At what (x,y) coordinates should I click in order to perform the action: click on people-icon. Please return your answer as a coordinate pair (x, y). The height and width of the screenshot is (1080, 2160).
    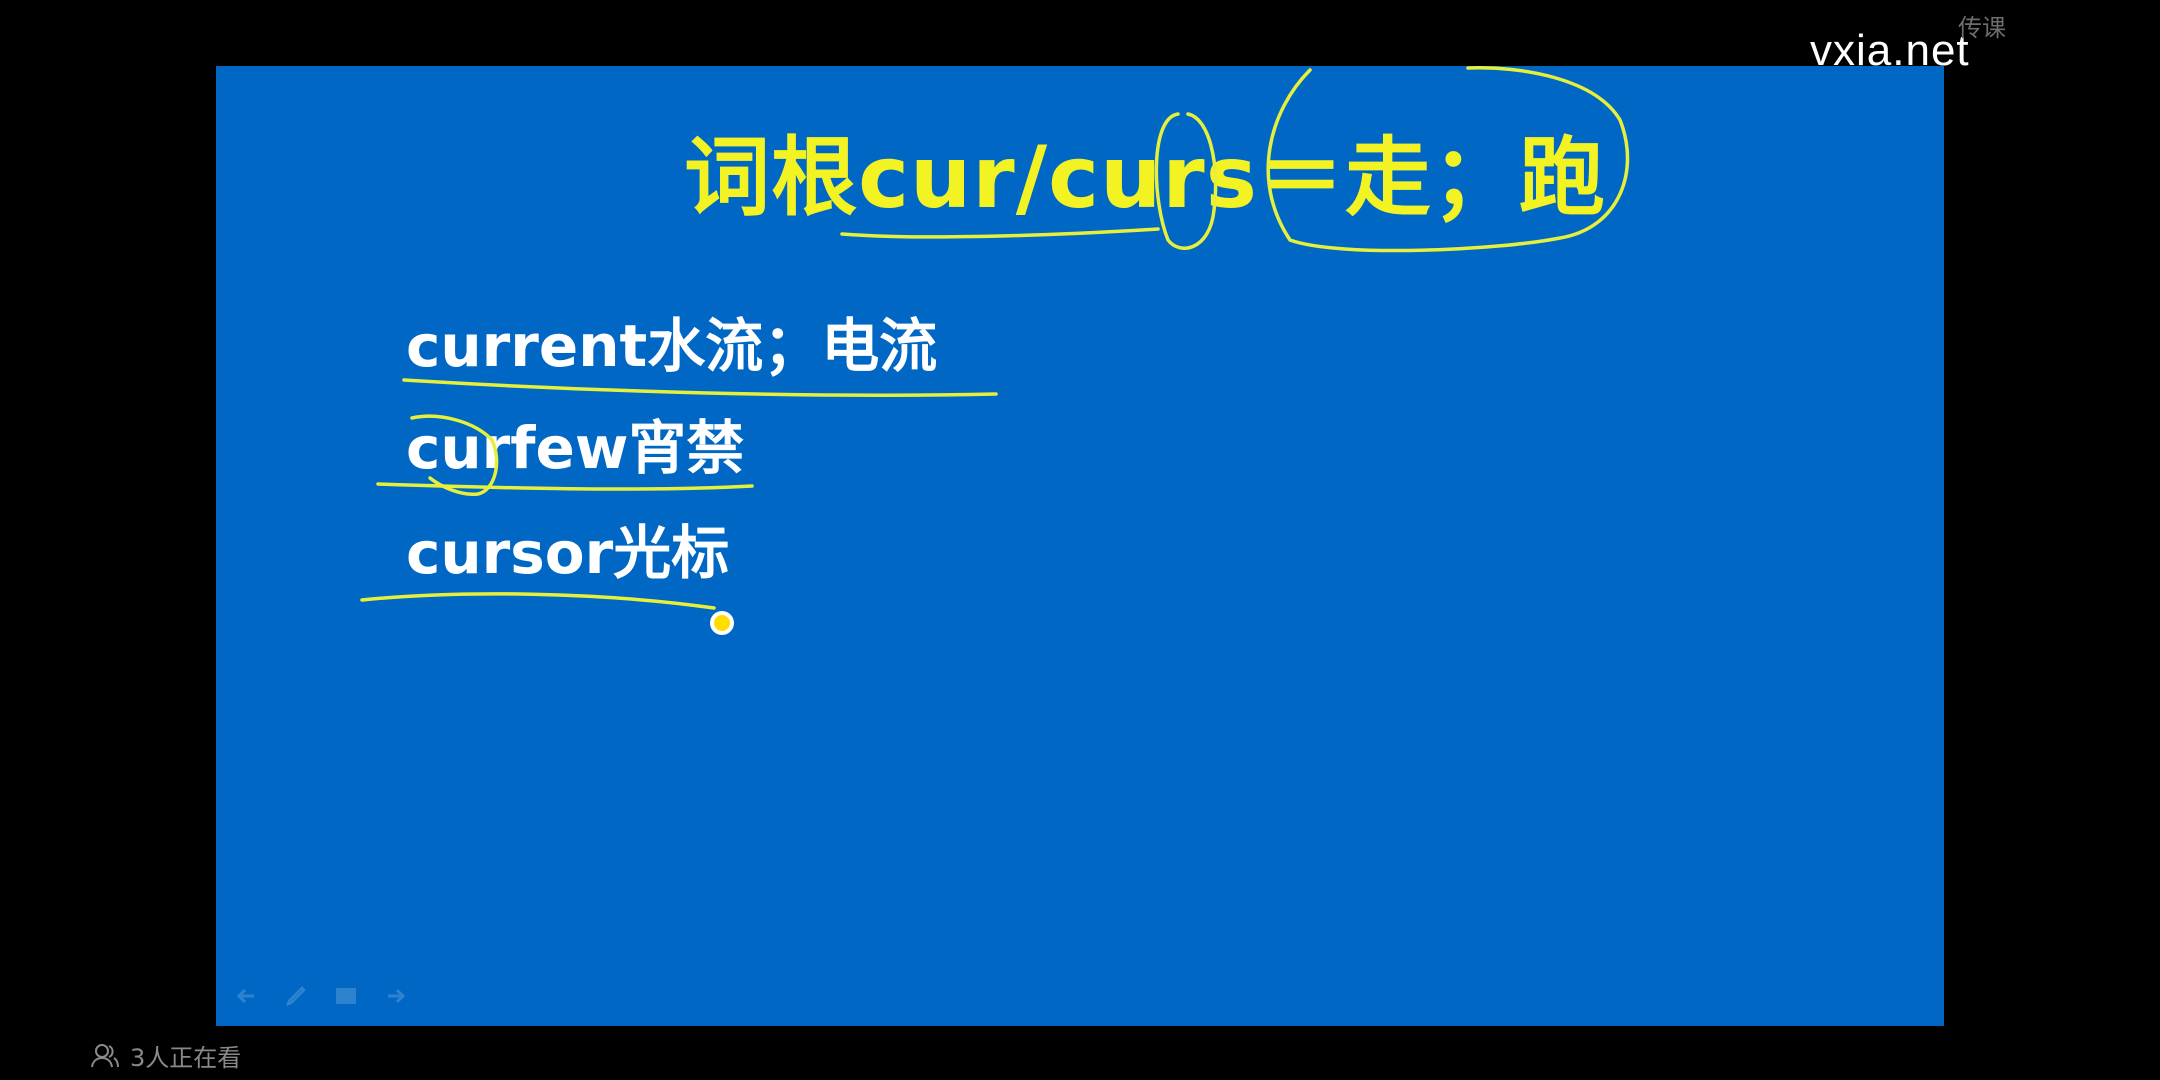
    Looking at the image, I should click on (105, 1055).